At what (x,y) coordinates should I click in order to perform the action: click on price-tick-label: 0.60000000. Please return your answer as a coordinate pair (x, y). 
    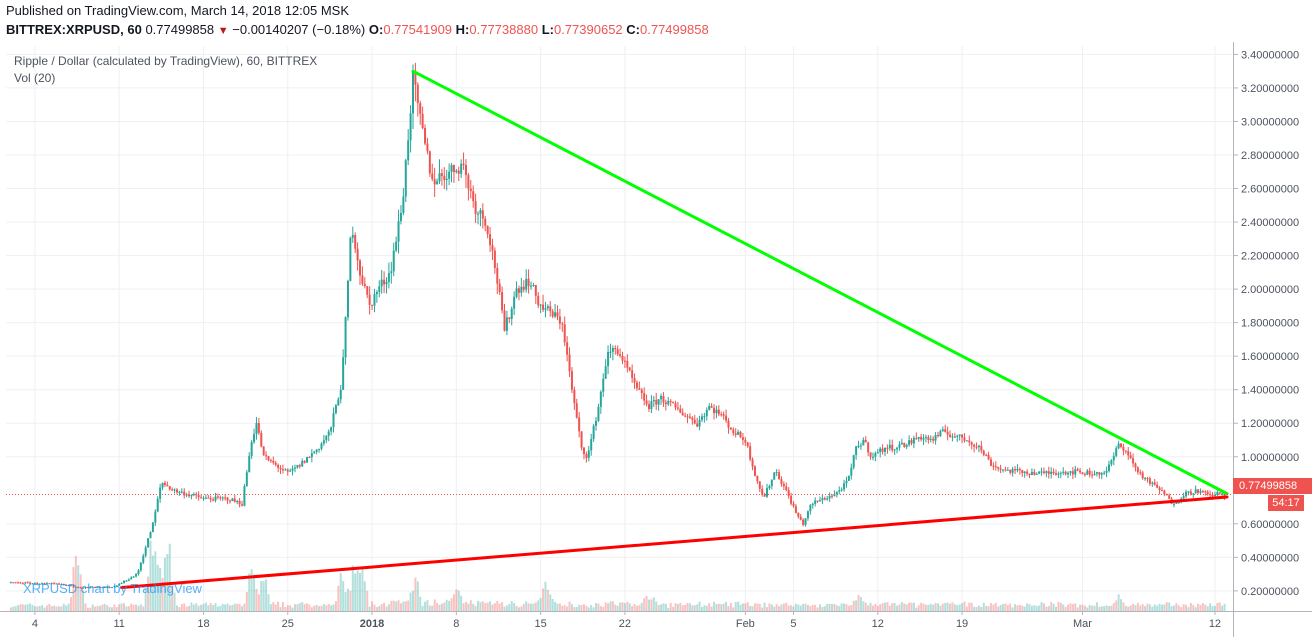
    Looking at the image, I should click on (1270, 525).